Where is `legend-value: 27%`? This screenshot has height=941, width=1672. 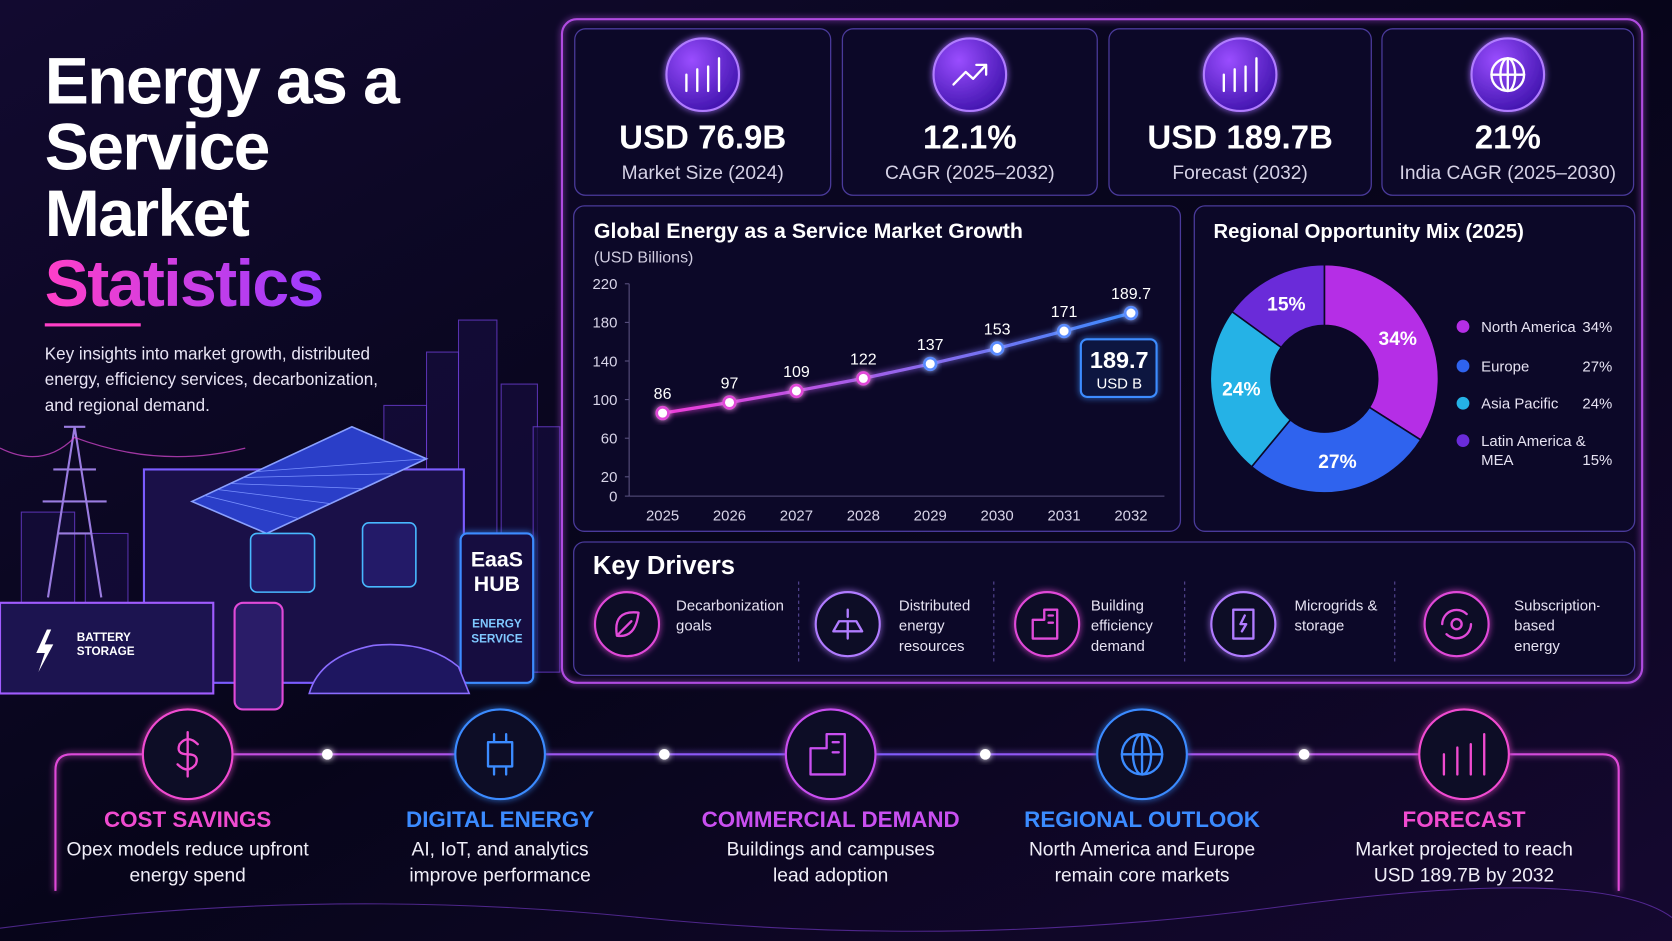
legend-value: 27% is located at coordinates (1597, 366).